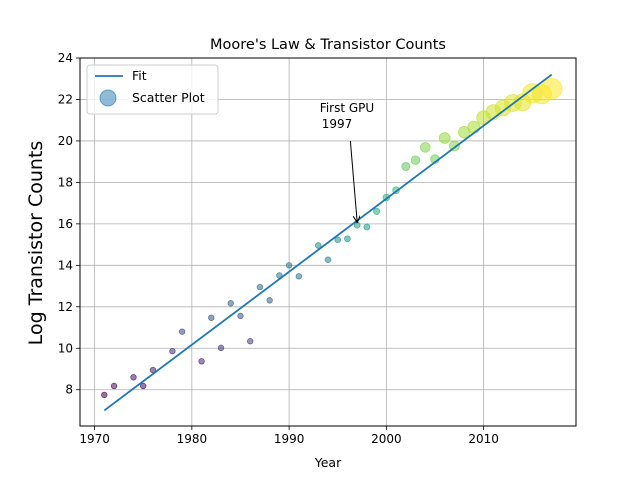  I want to click on x-axis-ticks: 1970 1980 1990 2000 2010, so click(289, 436).